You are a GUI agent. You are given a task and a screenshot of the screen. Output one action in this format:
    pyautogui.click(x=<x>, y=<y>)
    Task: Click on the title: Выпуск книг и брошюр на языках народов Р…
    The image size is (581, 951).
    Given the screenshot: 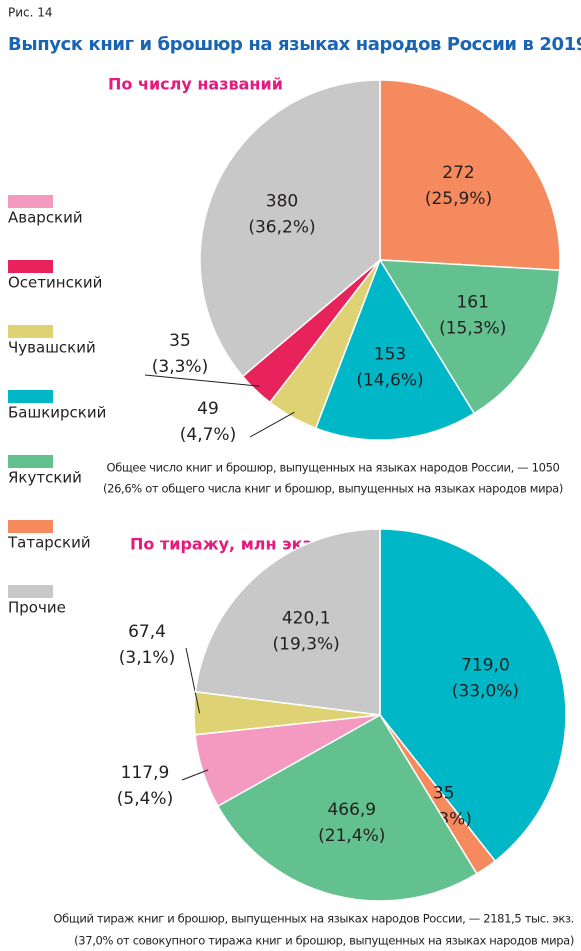 What is the action you would take?
    pyautogui.click(x=294, y=44)
    